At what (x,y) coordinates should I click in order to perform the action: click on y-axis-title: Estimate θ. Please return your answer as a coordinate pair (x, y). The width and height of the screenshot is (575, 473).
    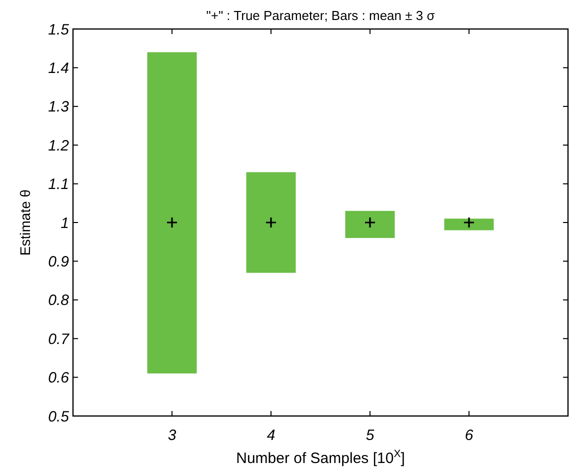
    Looking at the image, I should click on (25, 222).